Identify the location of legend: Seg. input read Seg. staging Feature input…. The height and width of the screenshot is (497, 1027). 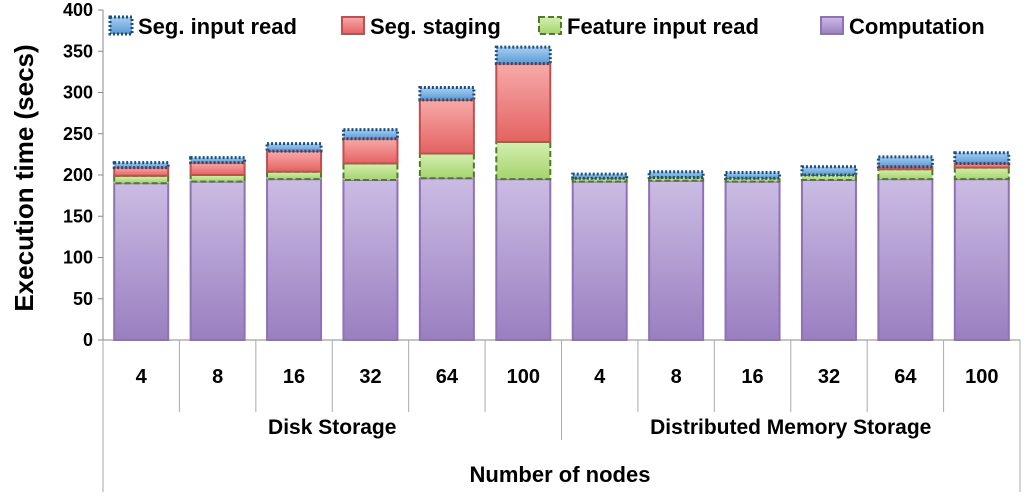
(546, 26).